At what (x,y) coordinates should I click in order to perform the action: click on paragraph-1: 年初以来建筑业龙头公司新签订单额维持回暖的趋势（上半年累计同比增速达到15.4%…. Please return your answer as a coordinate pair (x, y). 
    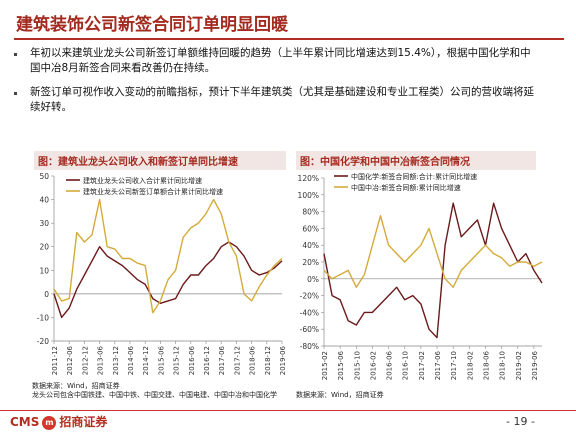
    Looking at the image, I should click on (280, 60).